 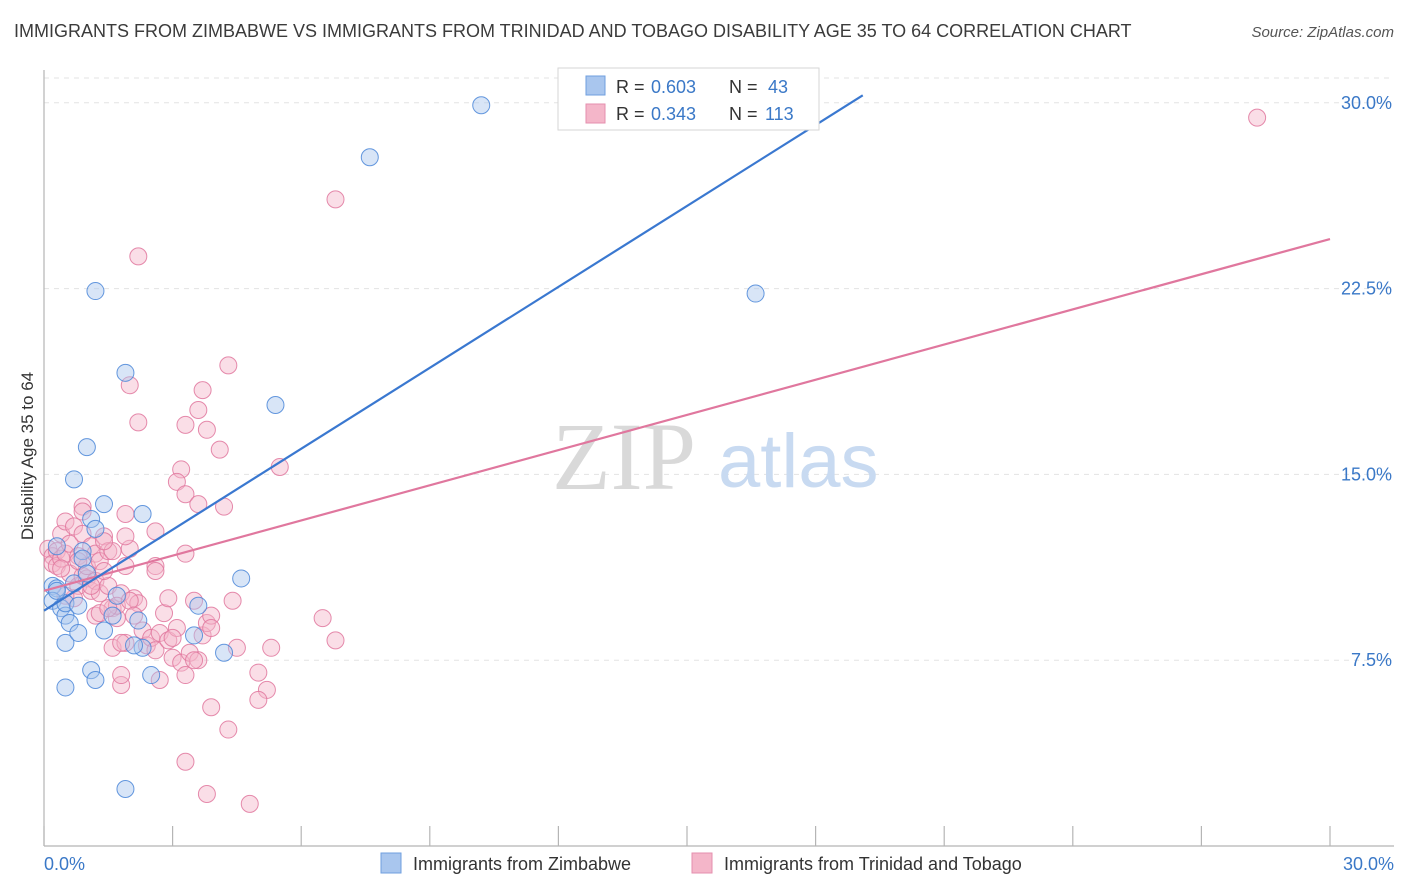 What do you see at coordinates (64, 864) in the screenshot?
I see `x-tick-label-min: 0.0%` at bounding box center [64, 864].